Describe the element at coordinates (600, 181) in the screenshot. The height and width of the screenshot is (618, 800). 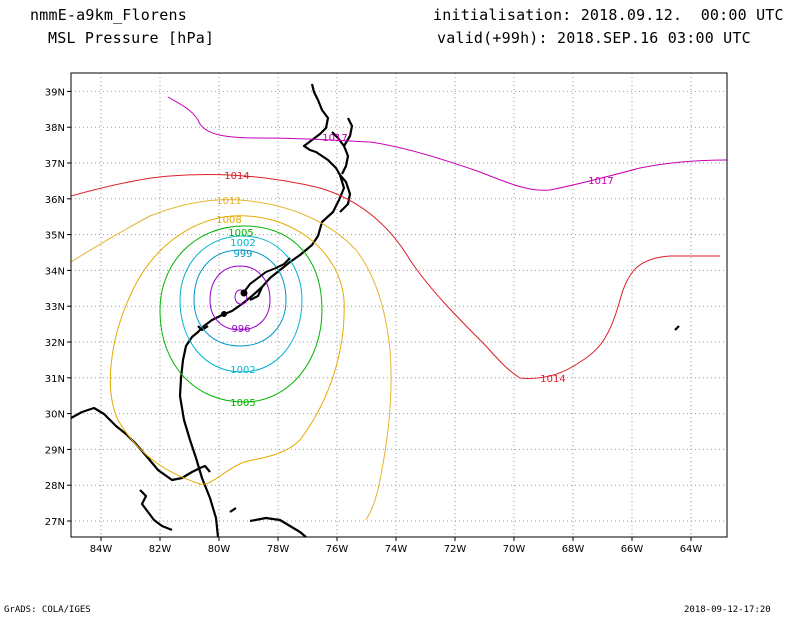
I see `label-1017-right: 1017` at that location.